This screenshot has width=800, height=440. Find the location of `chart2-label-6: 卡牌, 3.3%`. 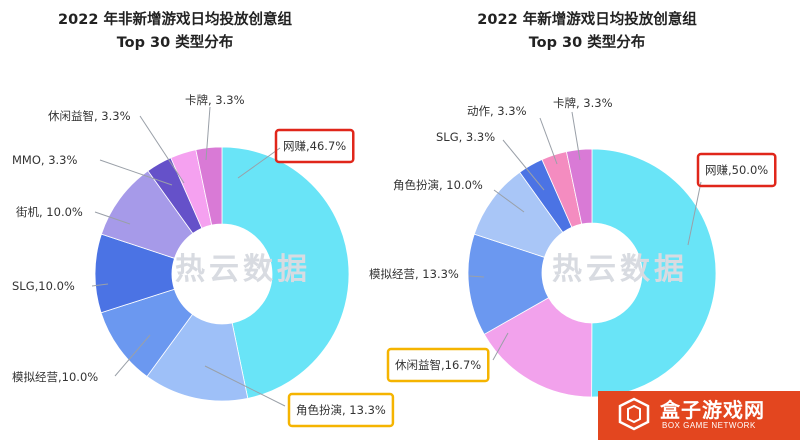

chart2-label-6: 卡牌, 3.3% is located at coordinates (583, 103).